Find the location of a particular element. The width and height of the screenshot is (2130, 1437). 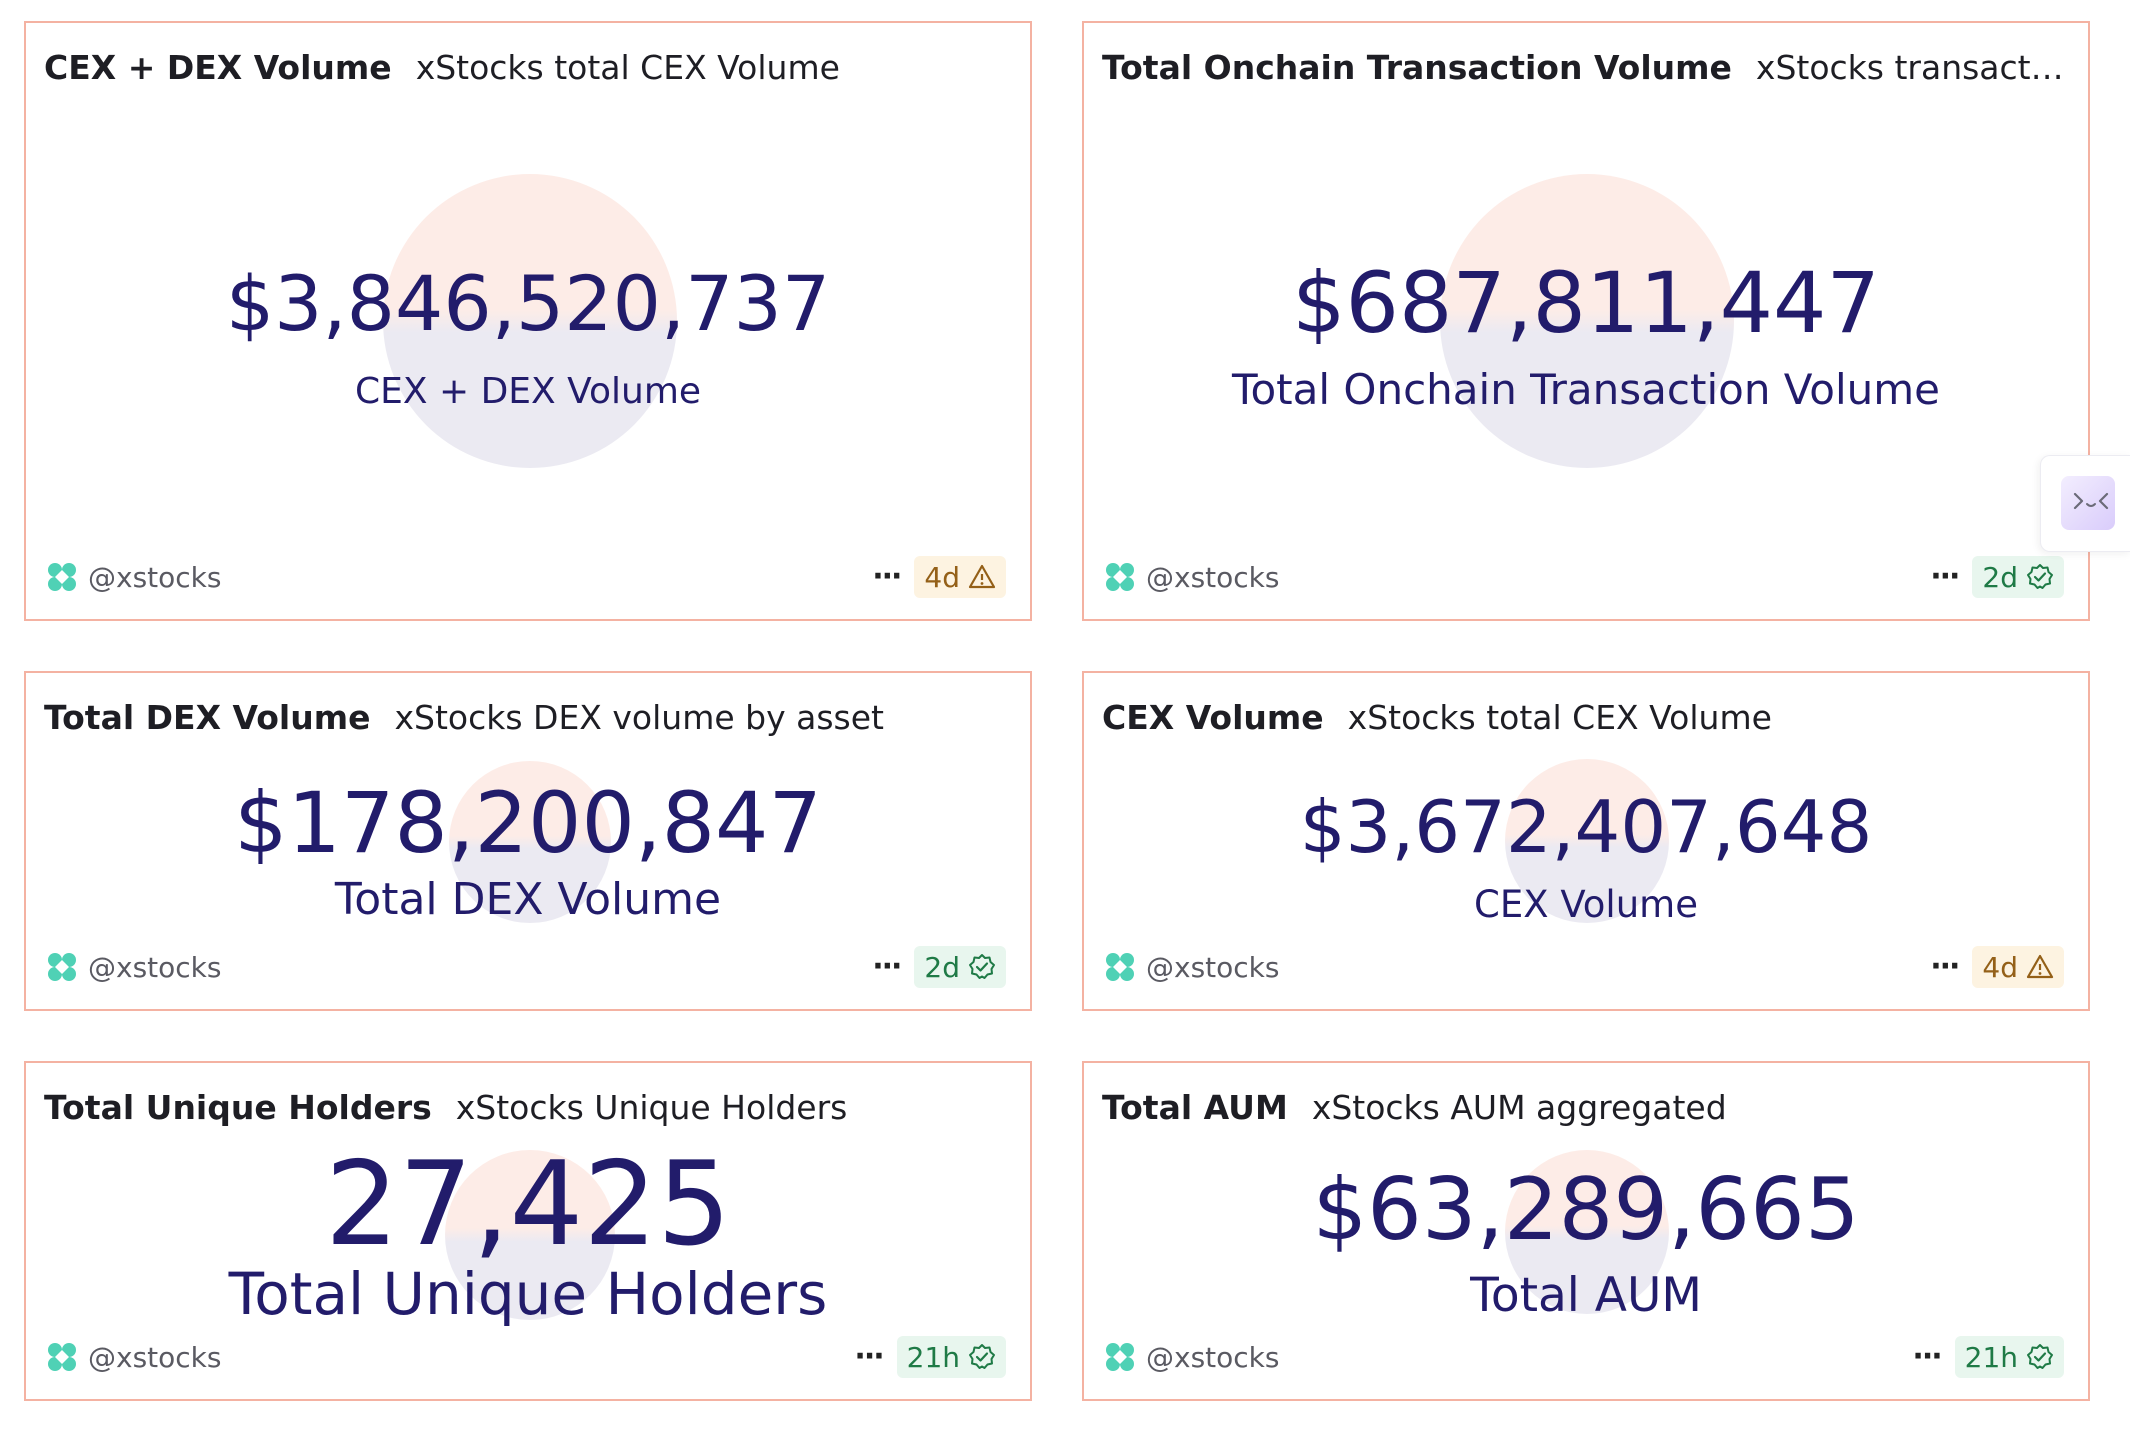

metric-label: Total Unique Holders is located at coordinates (528, 1294).